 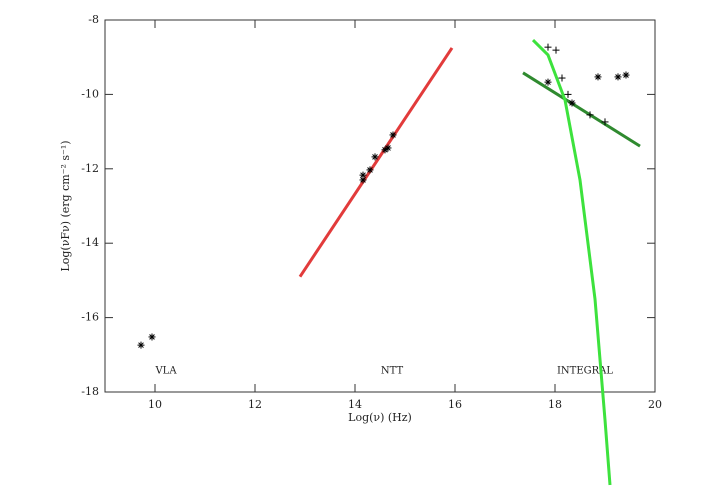 What do you see at coordinates (90, 168) in the screenshot?
I see `y-tick-label: -12` at bounding box center [90, 168].